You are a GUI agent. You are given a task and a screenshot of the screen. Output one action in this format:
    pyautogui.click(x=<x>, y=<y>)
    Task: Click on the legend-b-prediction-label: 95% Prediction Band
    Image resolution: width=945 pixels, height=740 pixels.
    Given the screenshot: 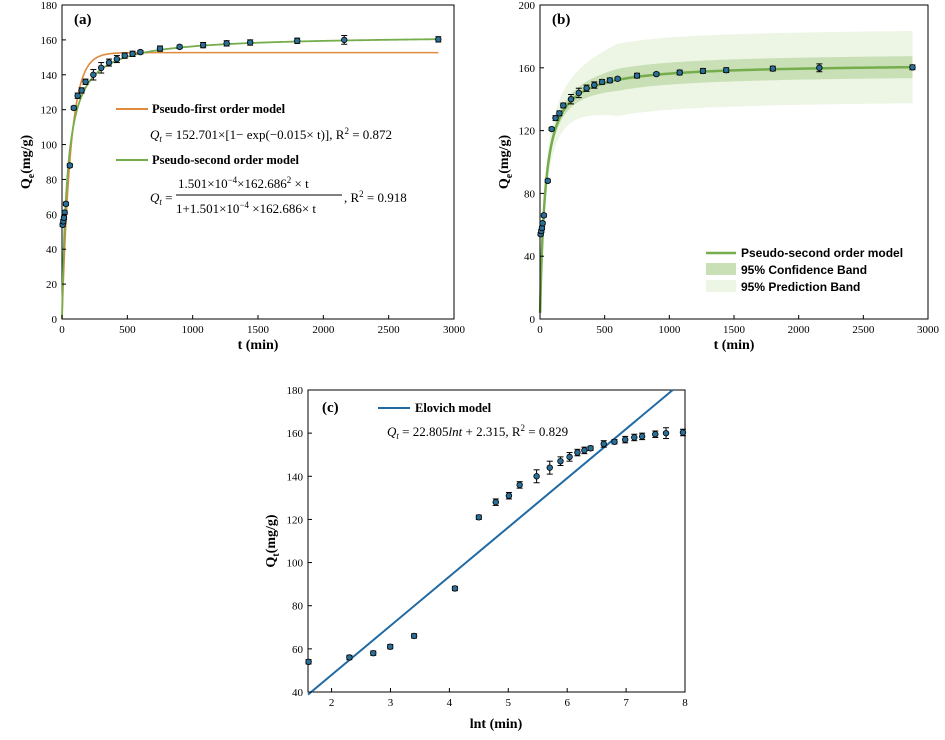 What is the action you would take?
    pyautogui.click(x=800, y=287)
    